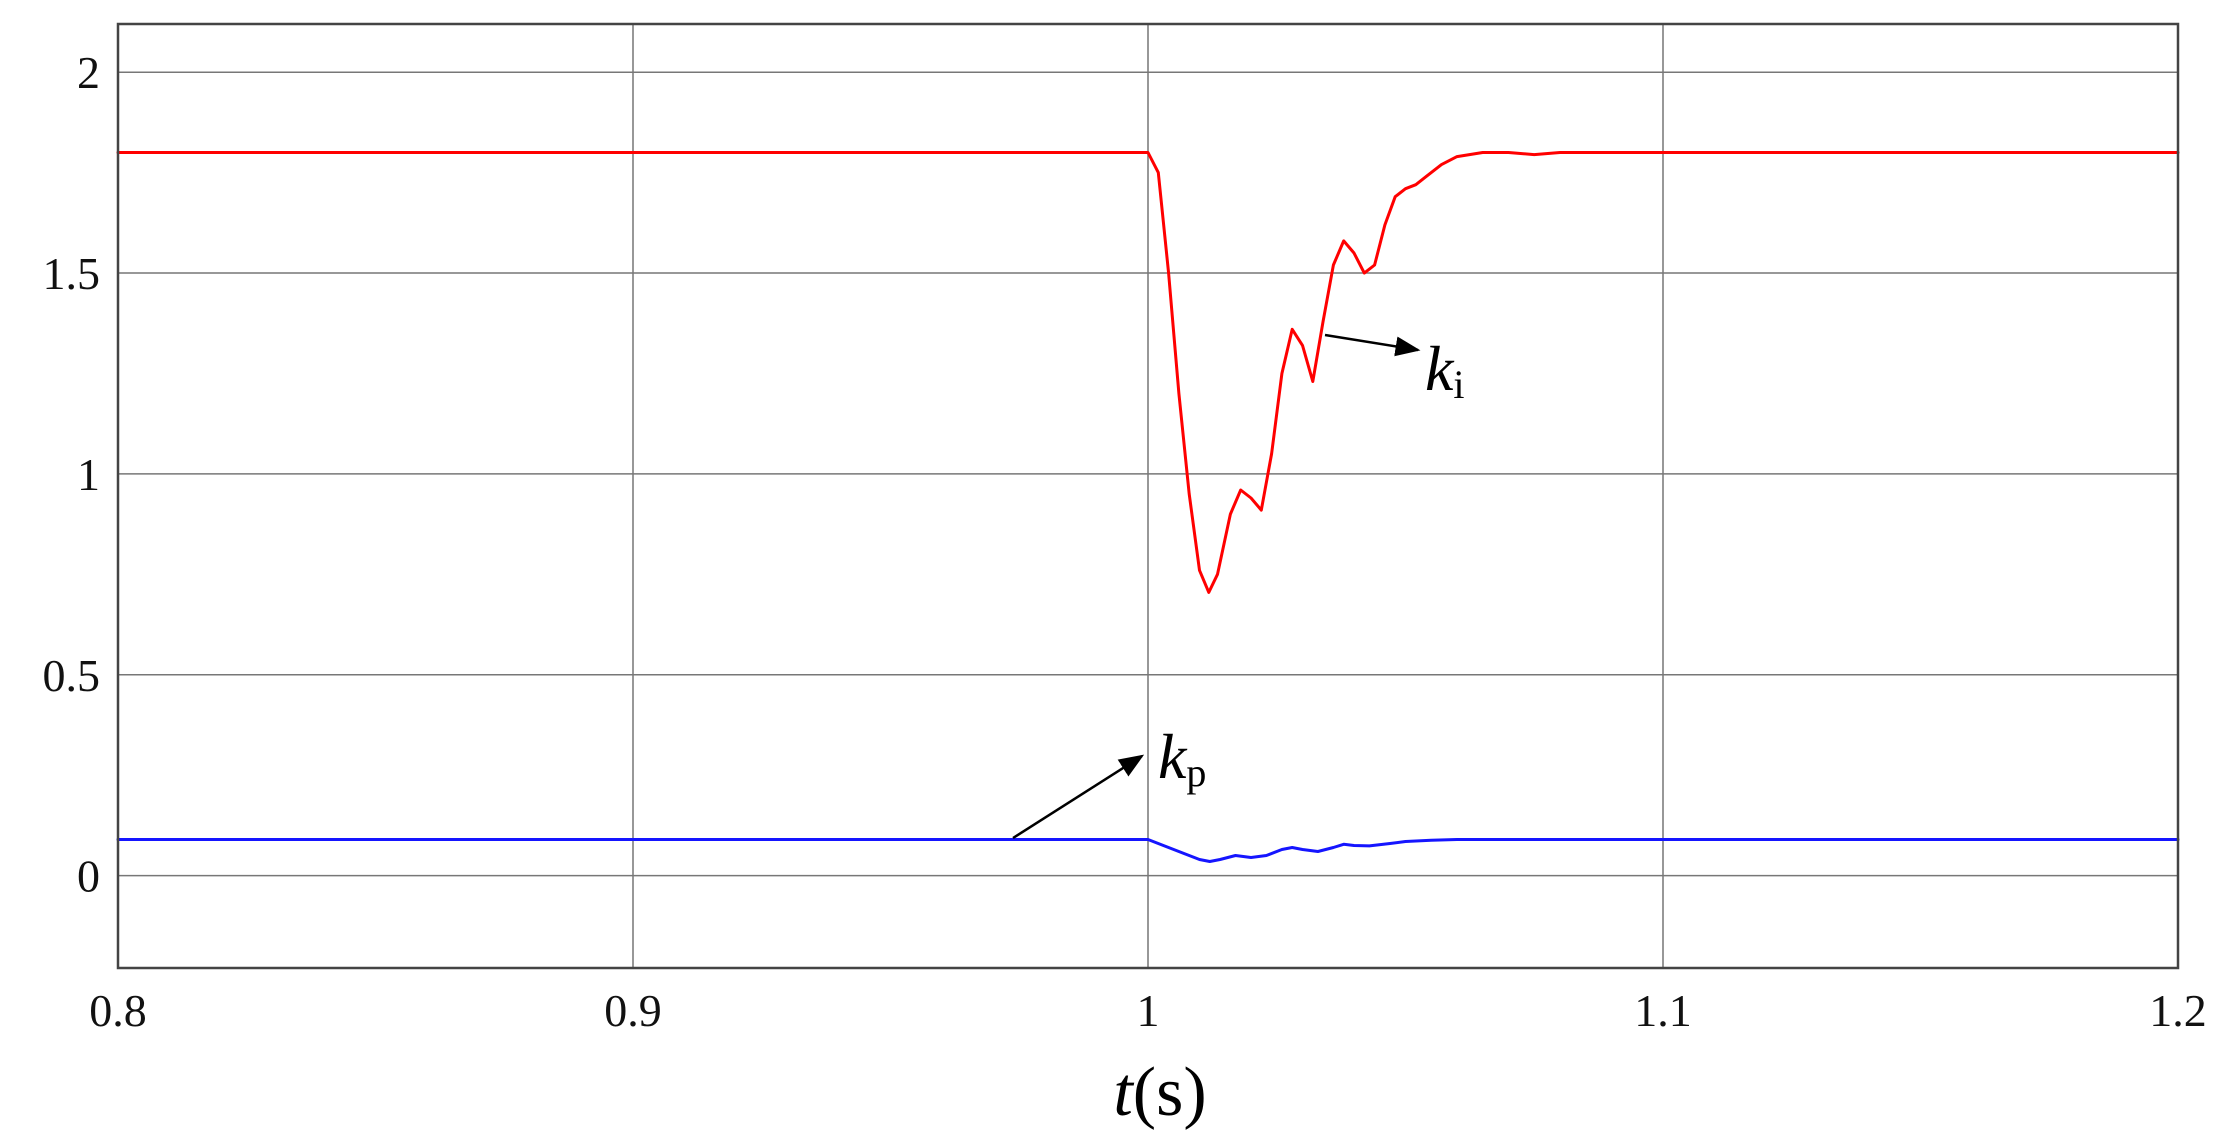 This screenshot has width=2232, height=1146. I want to click on x-tick-label: 1, so click(1148, 1010).